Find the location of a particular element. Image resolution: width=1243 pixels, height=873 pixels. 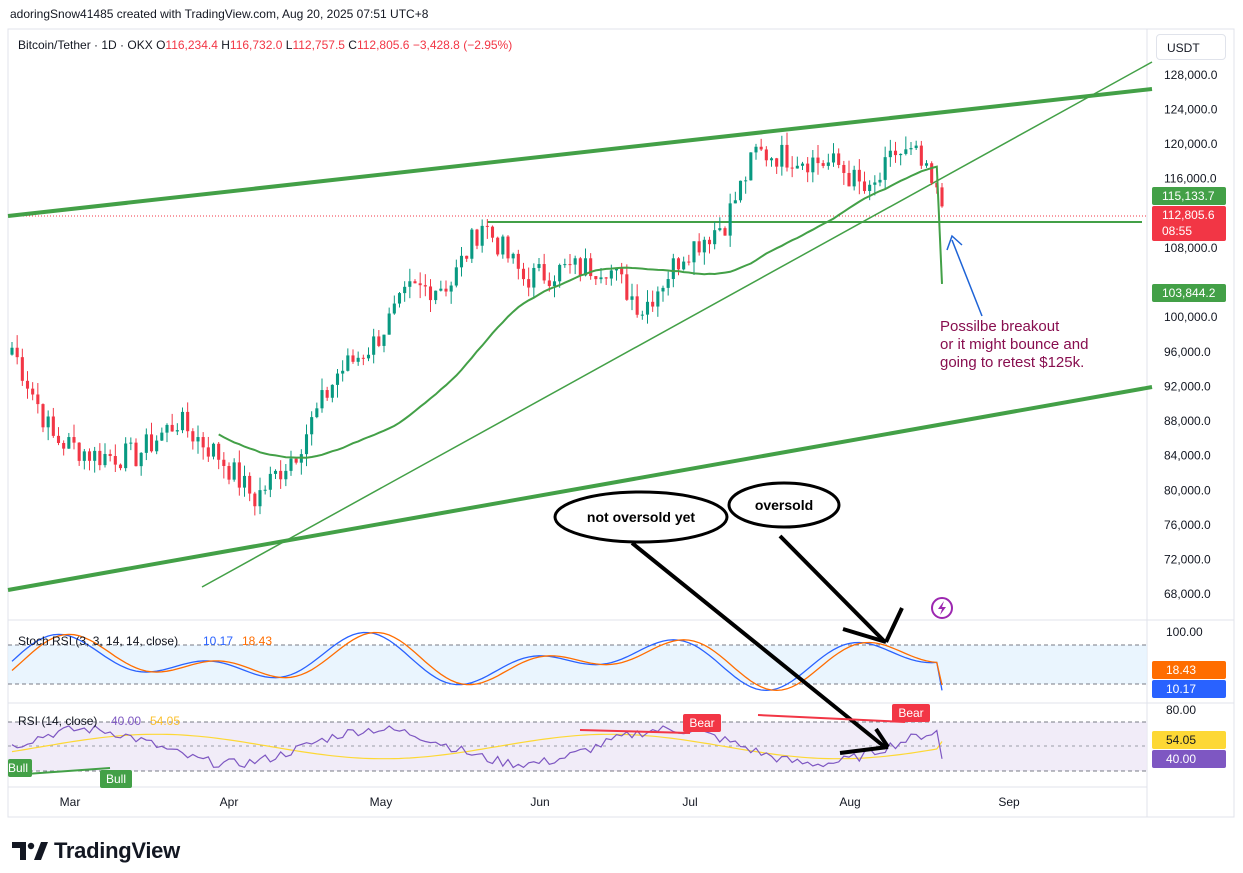

price-tick-label: 120,000.0 is located at coordinates (1191, 144).